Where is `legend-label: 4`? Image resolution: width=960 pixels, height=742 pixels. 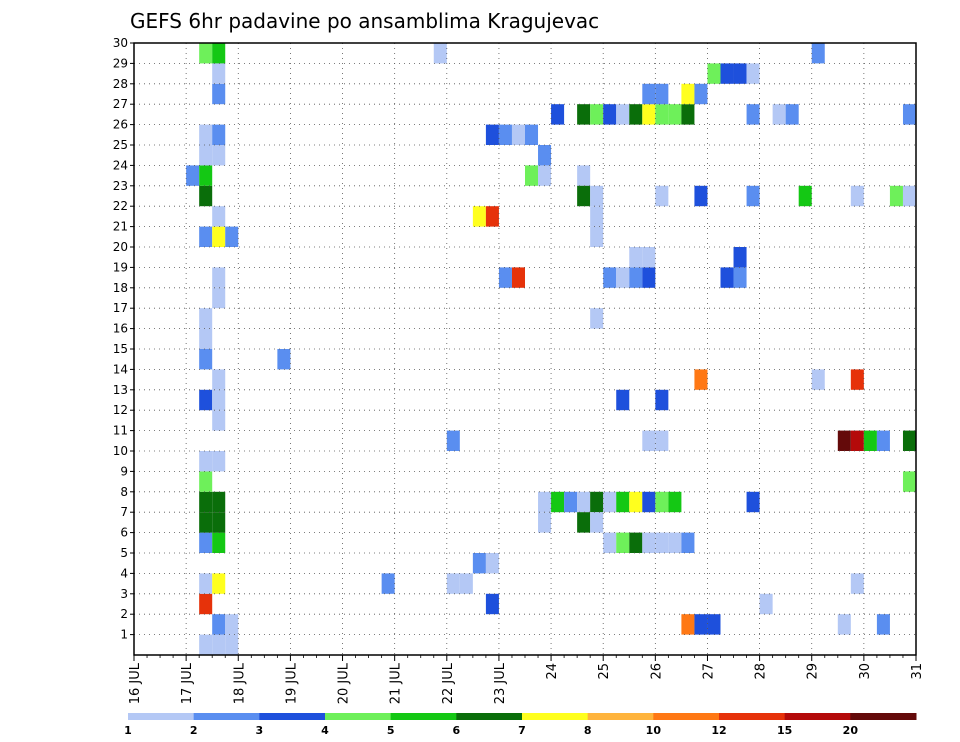 legend-label: 4 is located at coordinates (325, 730).